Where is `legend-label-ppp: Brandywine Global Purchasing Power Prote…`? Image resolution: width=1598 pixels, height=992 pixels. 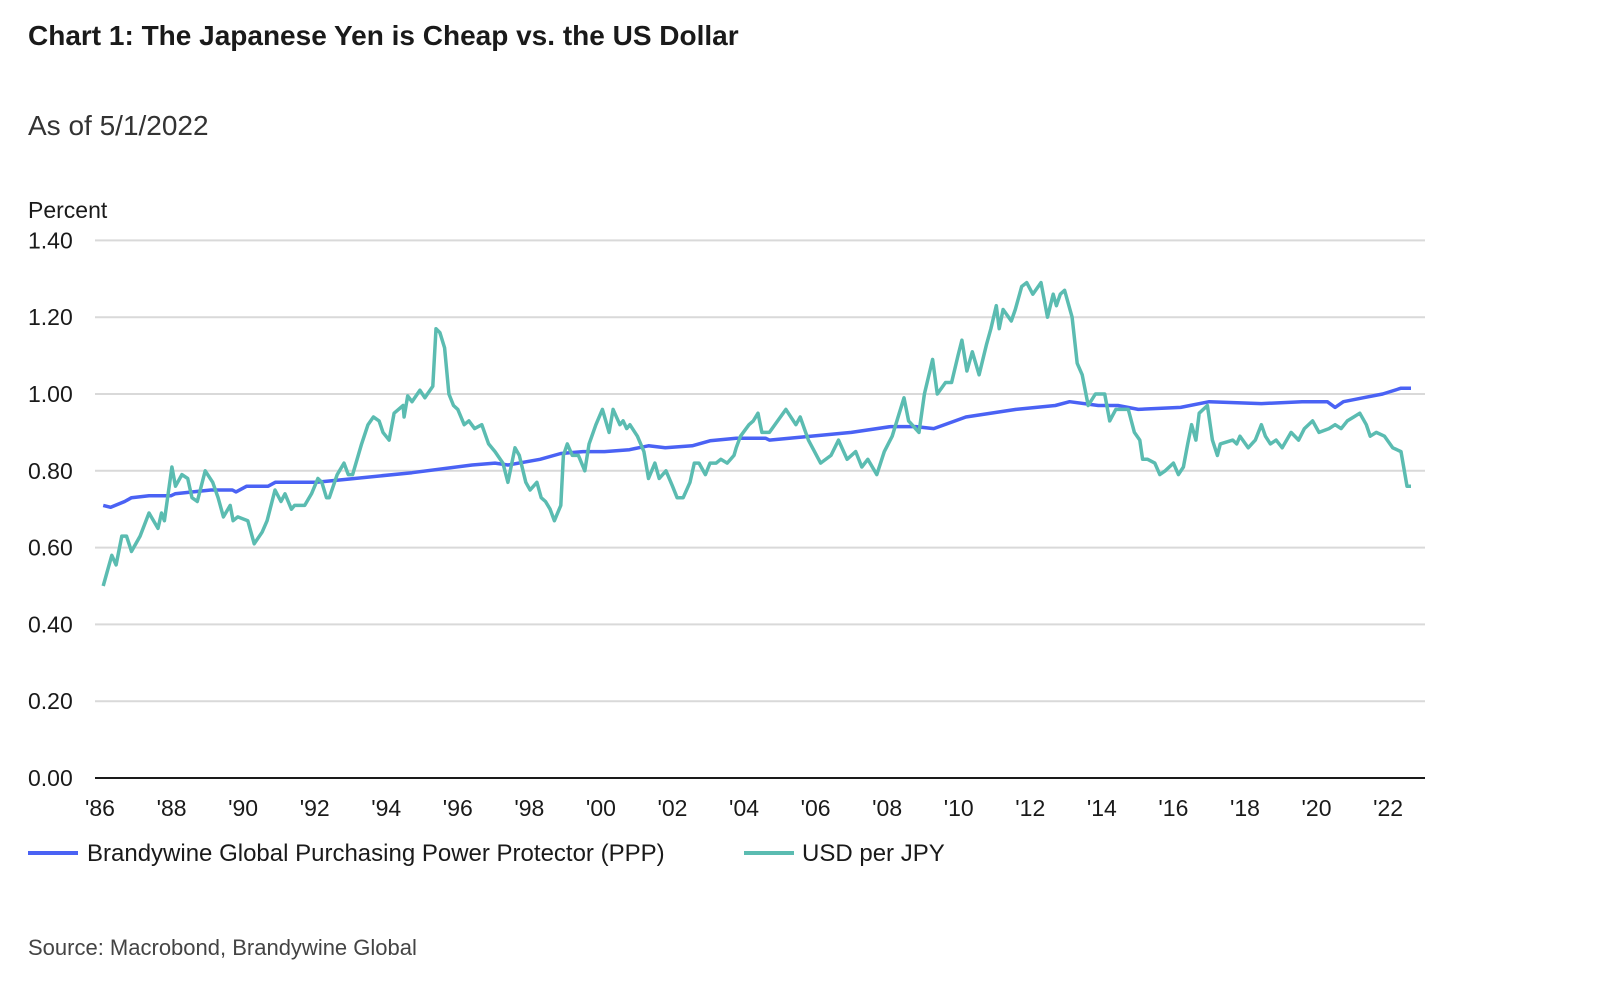
legend-label-ppp: Brandywine Global Purchasing Power Prote… is located at coordinates (376, 853).